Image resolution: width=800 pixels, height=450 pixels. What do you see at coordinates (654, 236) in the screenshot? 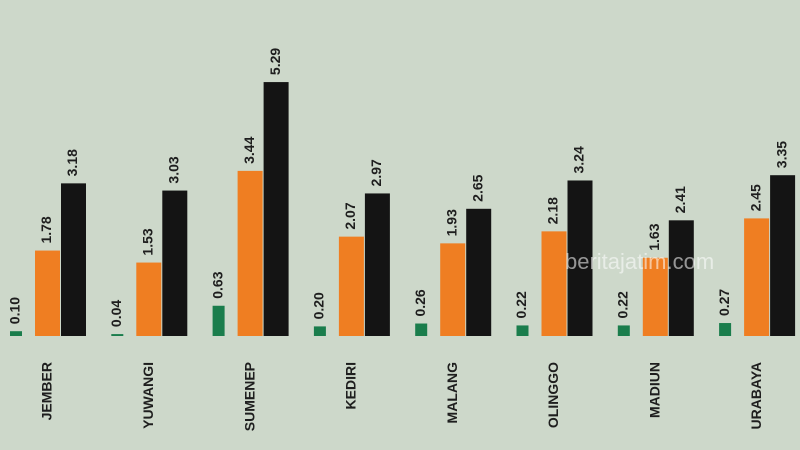
I see `value-label: 1.63` at bounding box center [654, 236].